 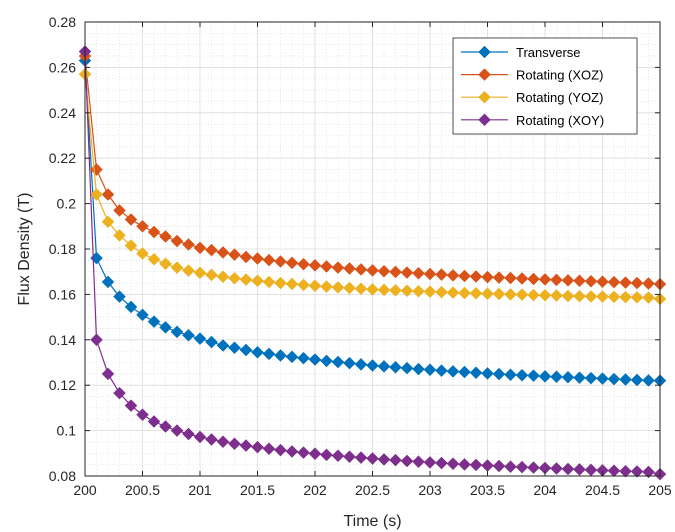 What do you see at coordinates (62, 249) in the screenshot?
I see `y-tick-label: 0.18` at bounding box center [62, 249].